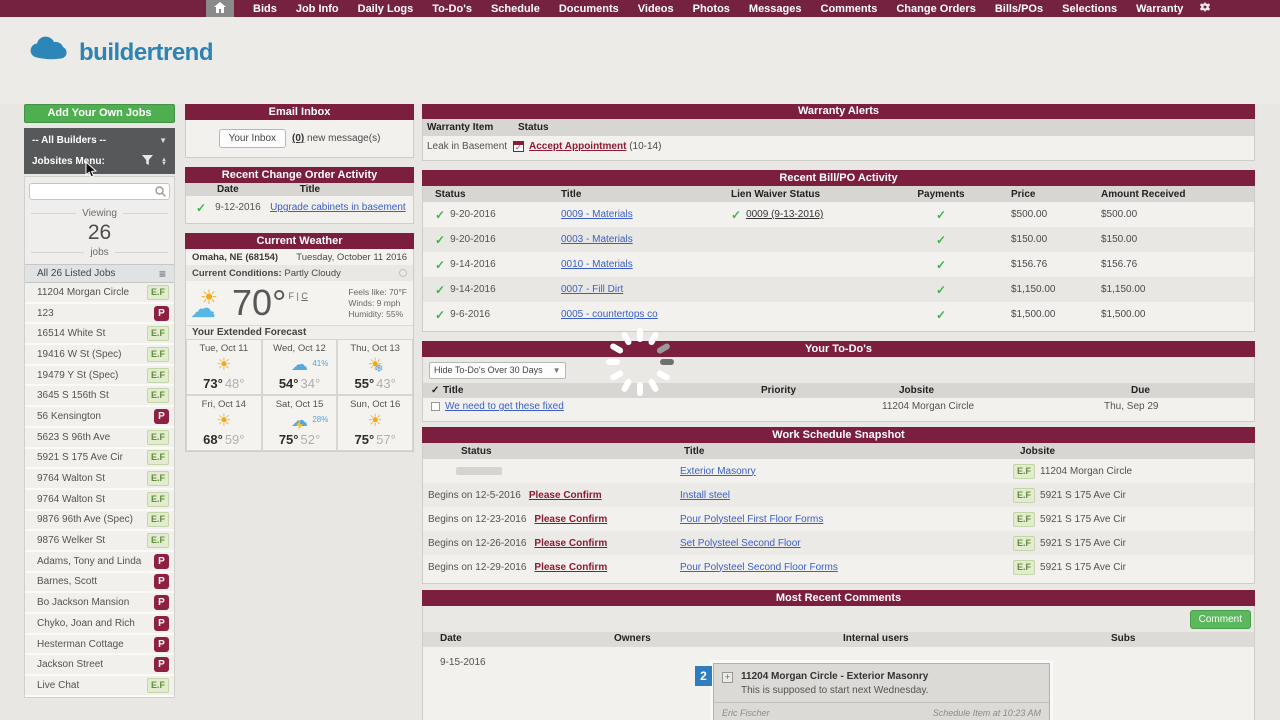 This screenshot has height=720, width=1280. What do you see at coordinates (99, 624) in the screenshot?
I see `jobsite-list-item: Chyko, Joan and Rich P` at bounding box center [99, 624].